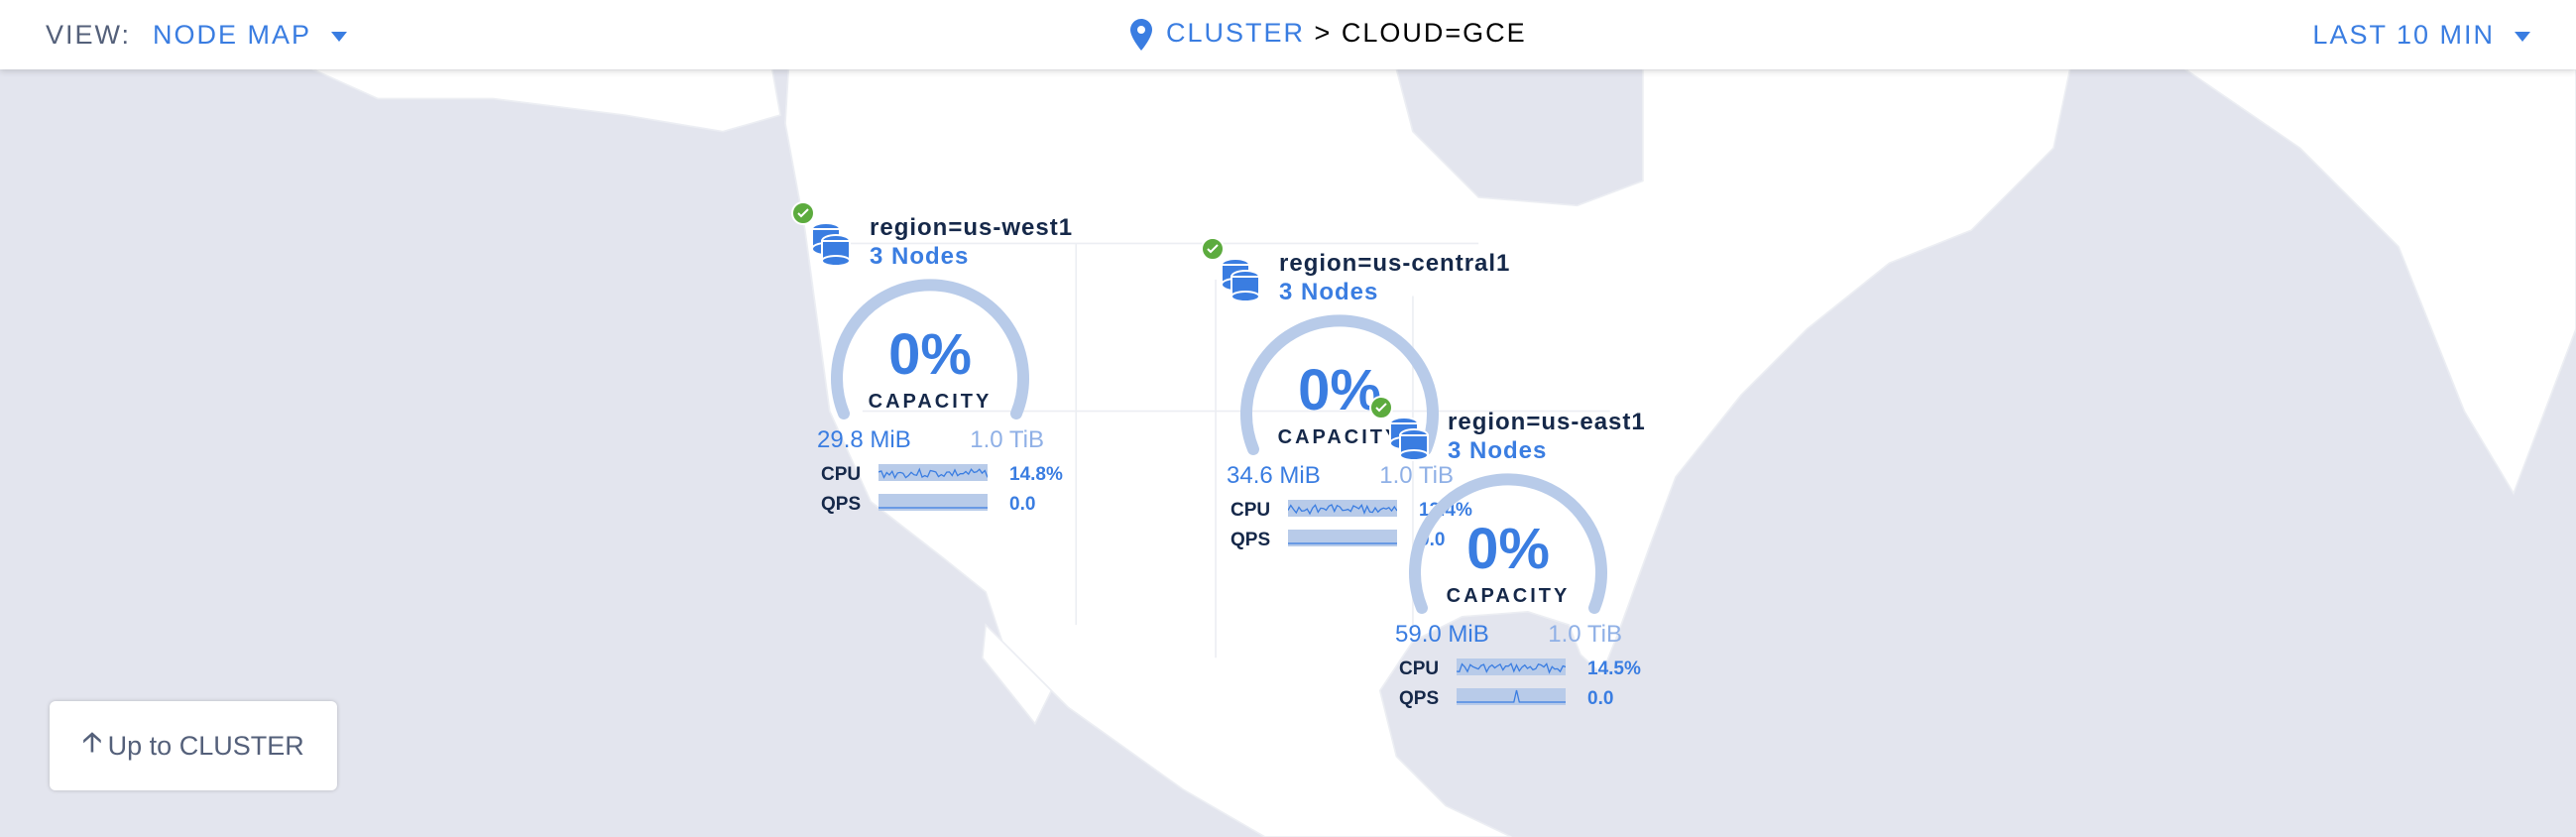 The height and width of the screenshot is (837, 2576). Describe the element at coordinates (1395, 263) in the screenshot. I see `region-name: region=us-central1` at that location.